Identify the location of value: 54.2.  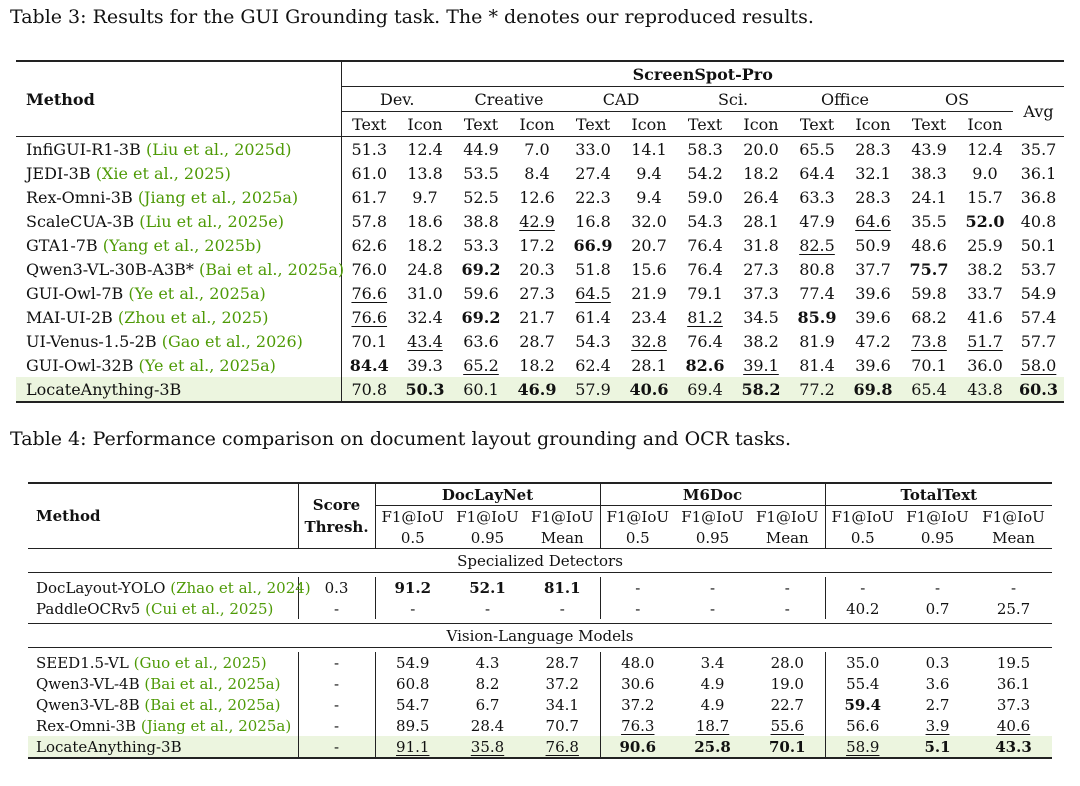
(705, 173).